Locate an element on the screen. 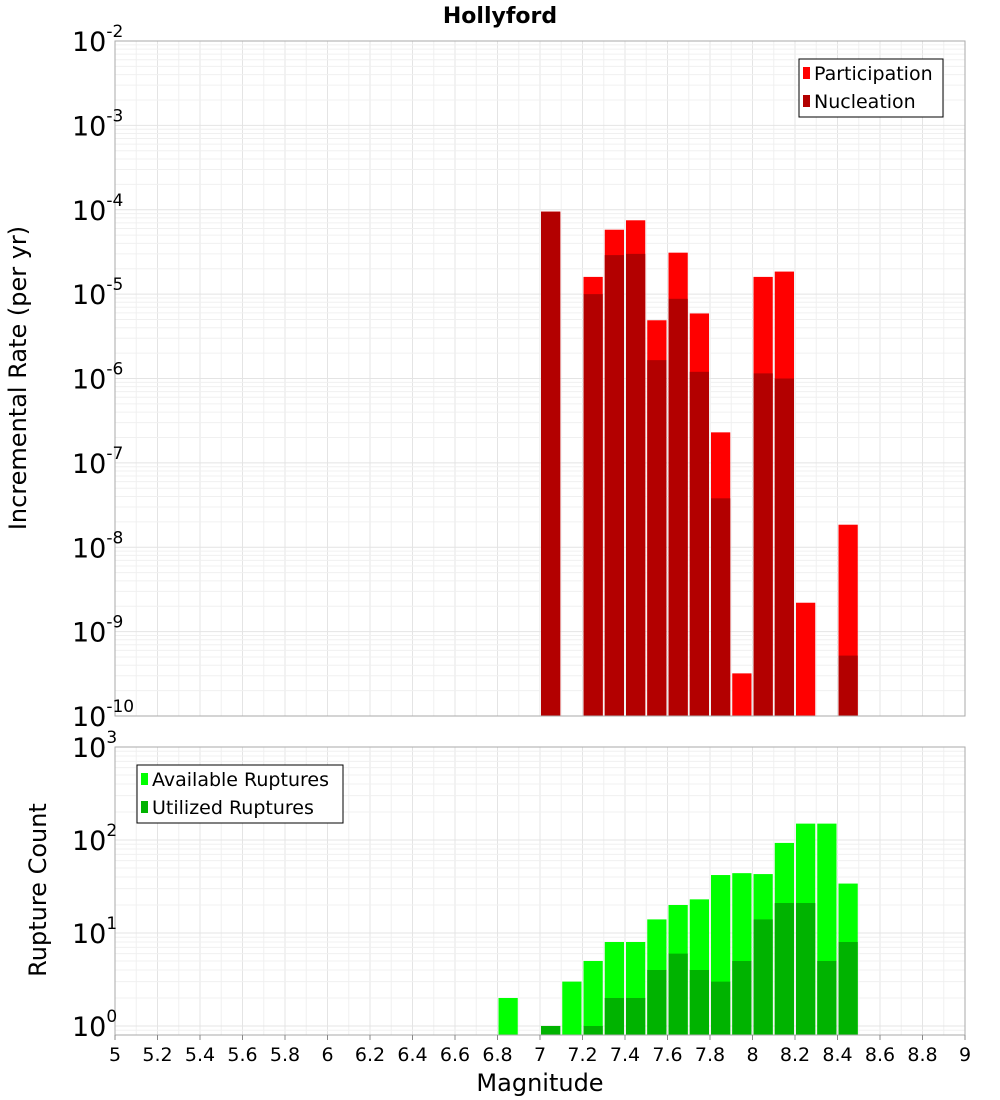 Image resolution: width=1000 pixels, height=1100 pixels. top-y-tick-label: 10⁻¹⁰ is located at coordinates (103, 715).